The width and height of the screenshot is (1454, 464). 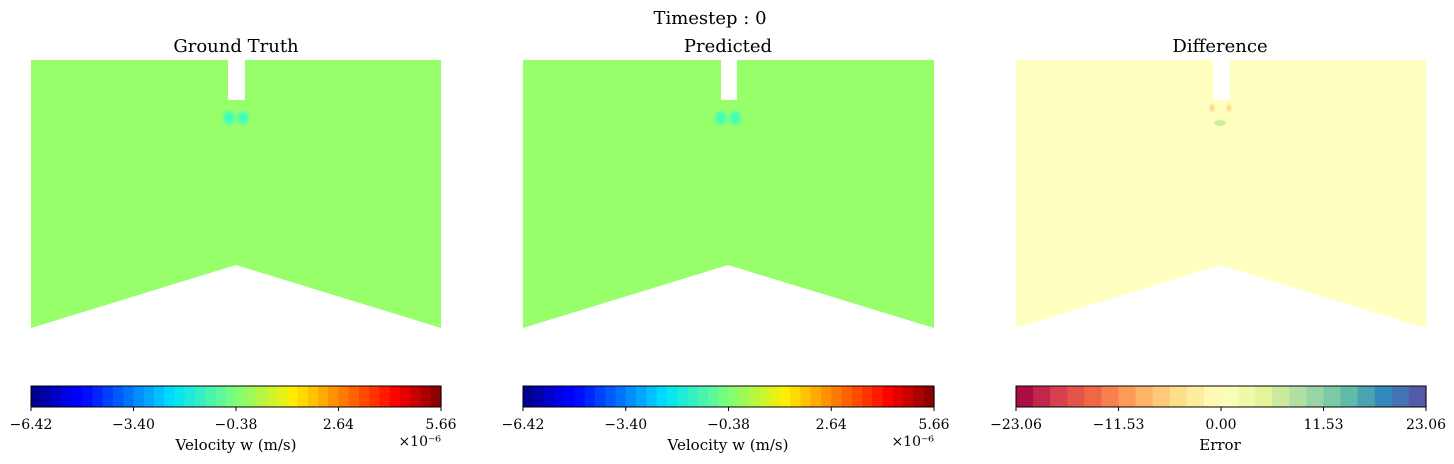 What do you see at coordinates (1016, 425) in the screenshot?
I see `colorbar-tick-label: −23.06` at bounding box center [1016, 425].